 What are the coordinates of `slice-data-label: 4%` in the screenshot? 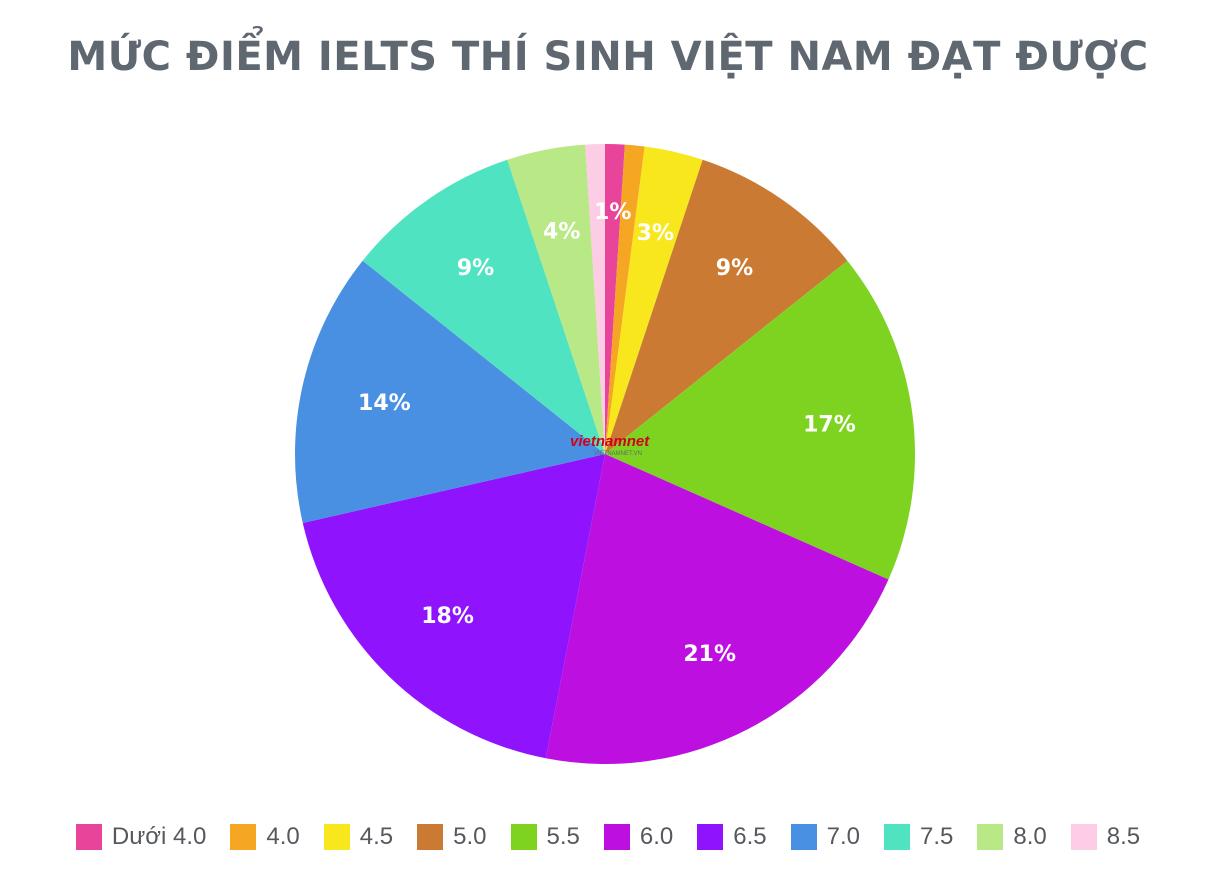 It's located at (561, 231).